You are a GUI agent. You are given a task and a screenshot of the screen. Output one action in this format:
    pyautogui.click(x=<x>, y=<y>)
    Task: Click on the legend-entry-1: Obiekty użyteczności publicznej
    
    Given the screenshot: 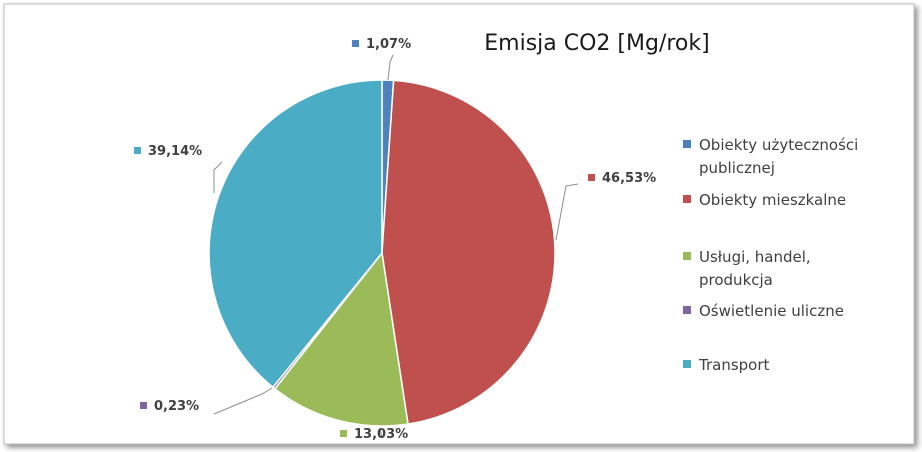 What is the action you would take?
    pyautogui.click(x=778, y=156)
    